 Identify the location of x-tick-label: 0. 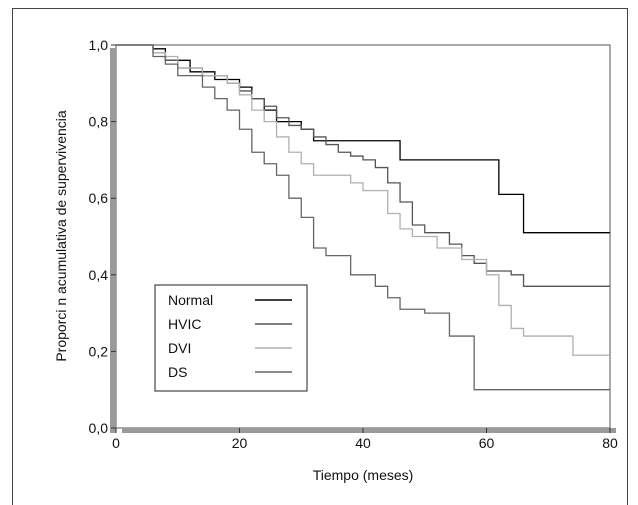
(116, 443).